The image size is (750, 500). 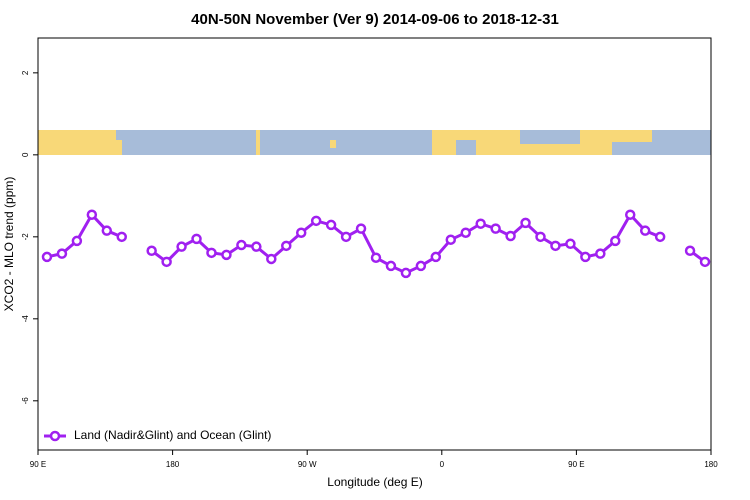 What do you see at coordinates (25, 319) in the screenshot?
I see `y-tick-label: -4` at bounding box center [25, 319].